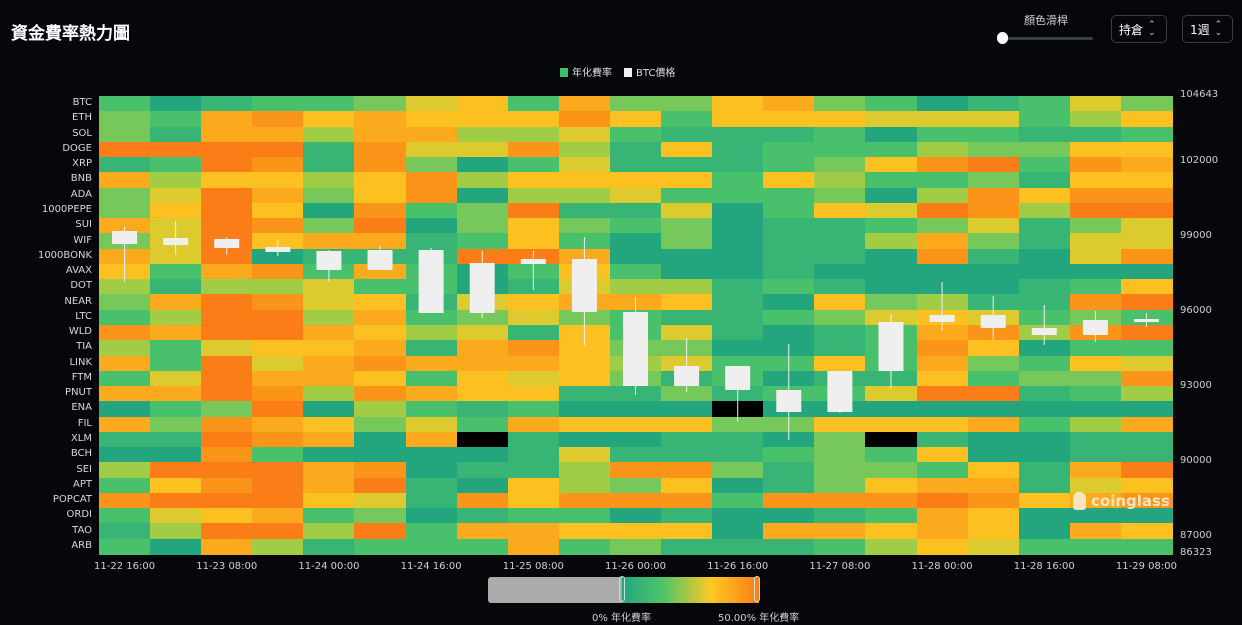  Describe the element at coordinates (757, 589) in the screenshot. I see `visual-map-max-handle` at that location.